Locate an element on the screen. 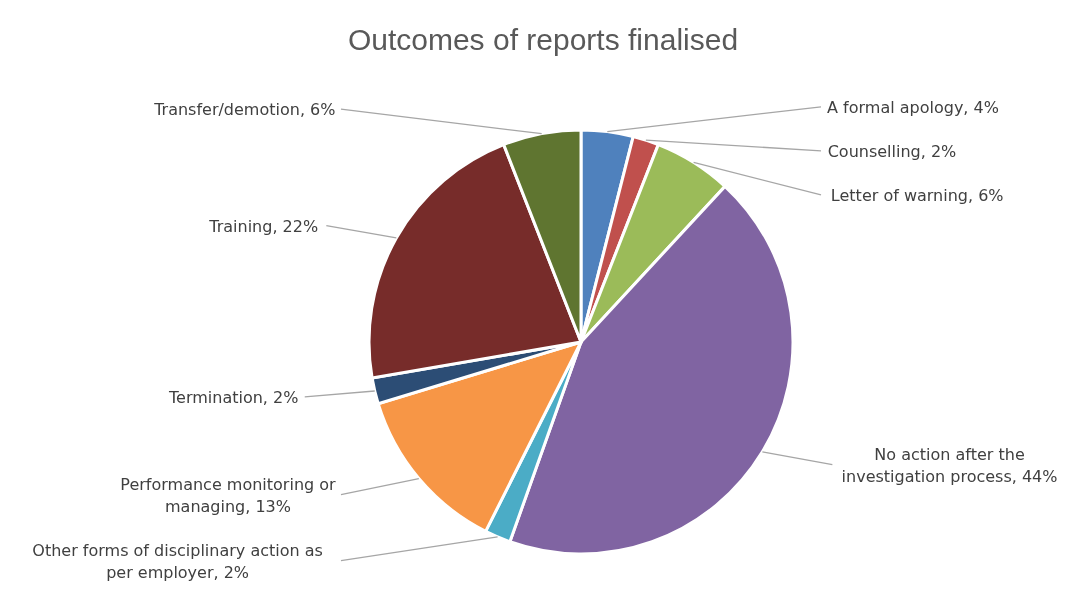 The width and height of the screenshot is (1088, 596). slice-label: Training, 22% is located at coordinates (263, 226).